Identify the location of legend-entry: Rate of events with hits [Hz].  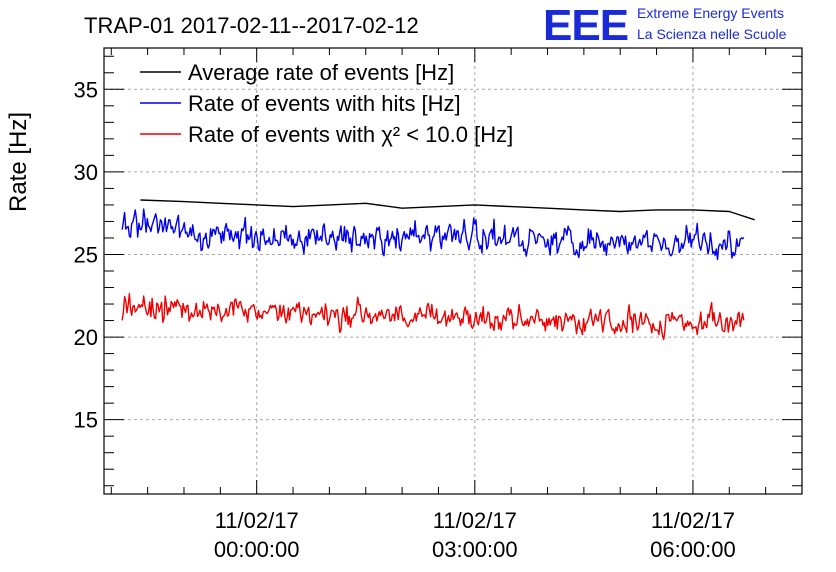
(324, 103).